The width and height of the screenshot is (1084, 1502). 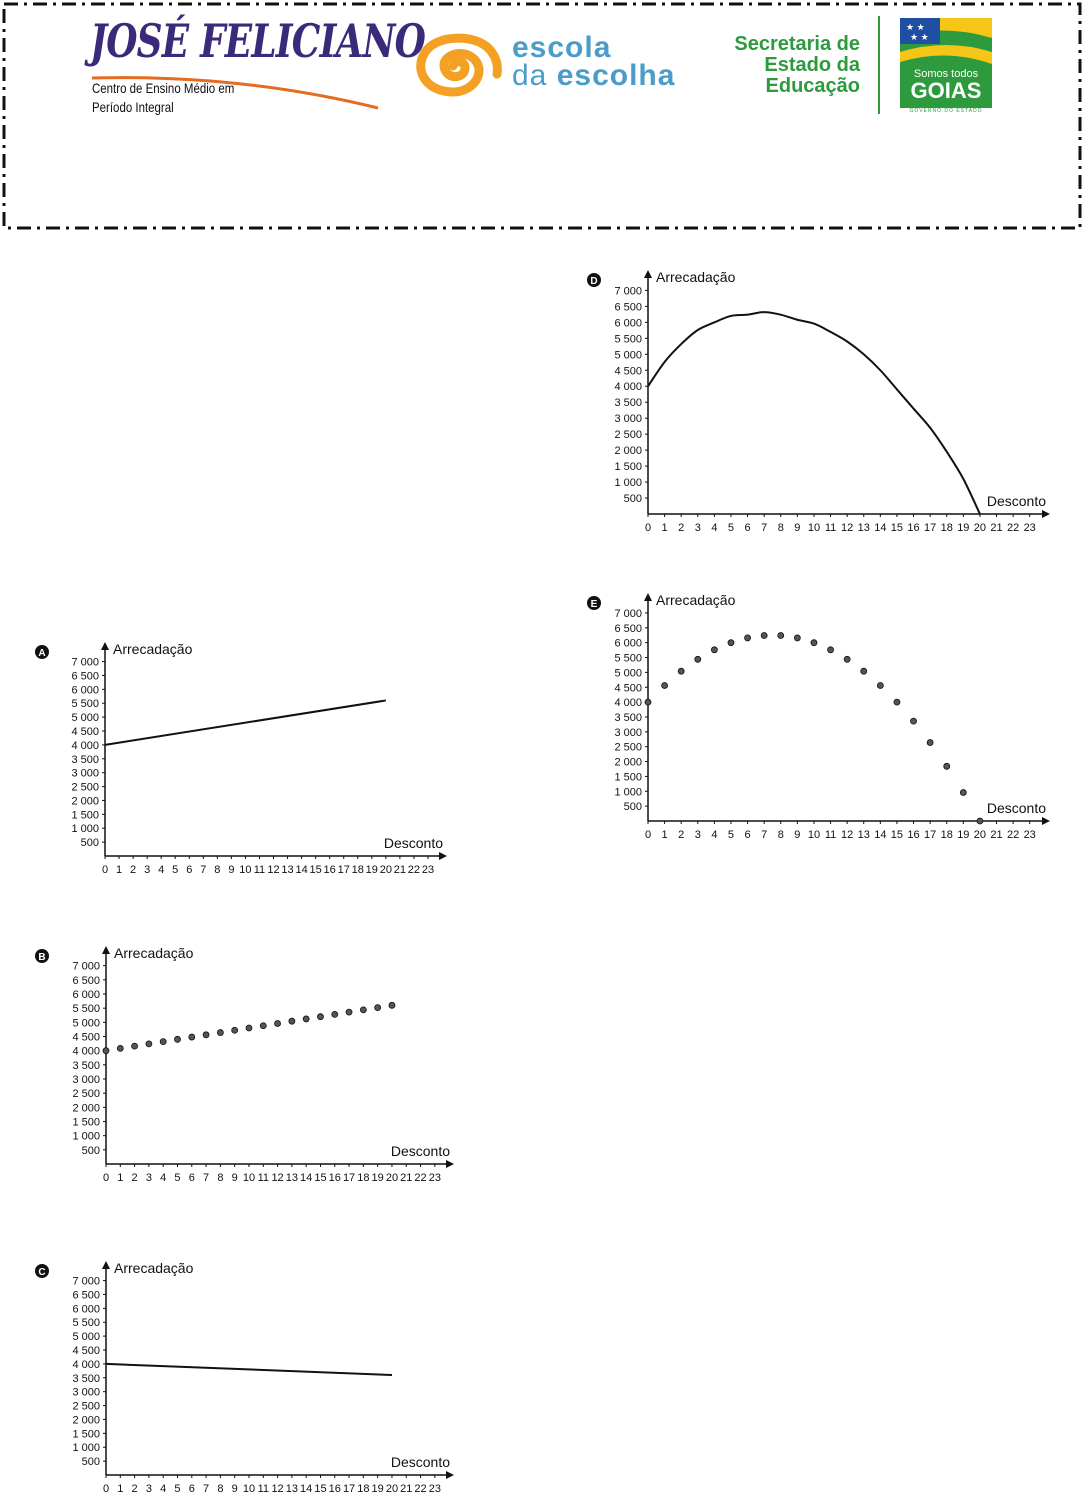 What do you see at coordinates (133, 107) in the screenshot?
I see `school-subtitle-2: Período Integral` at bounding box center [133, 107].